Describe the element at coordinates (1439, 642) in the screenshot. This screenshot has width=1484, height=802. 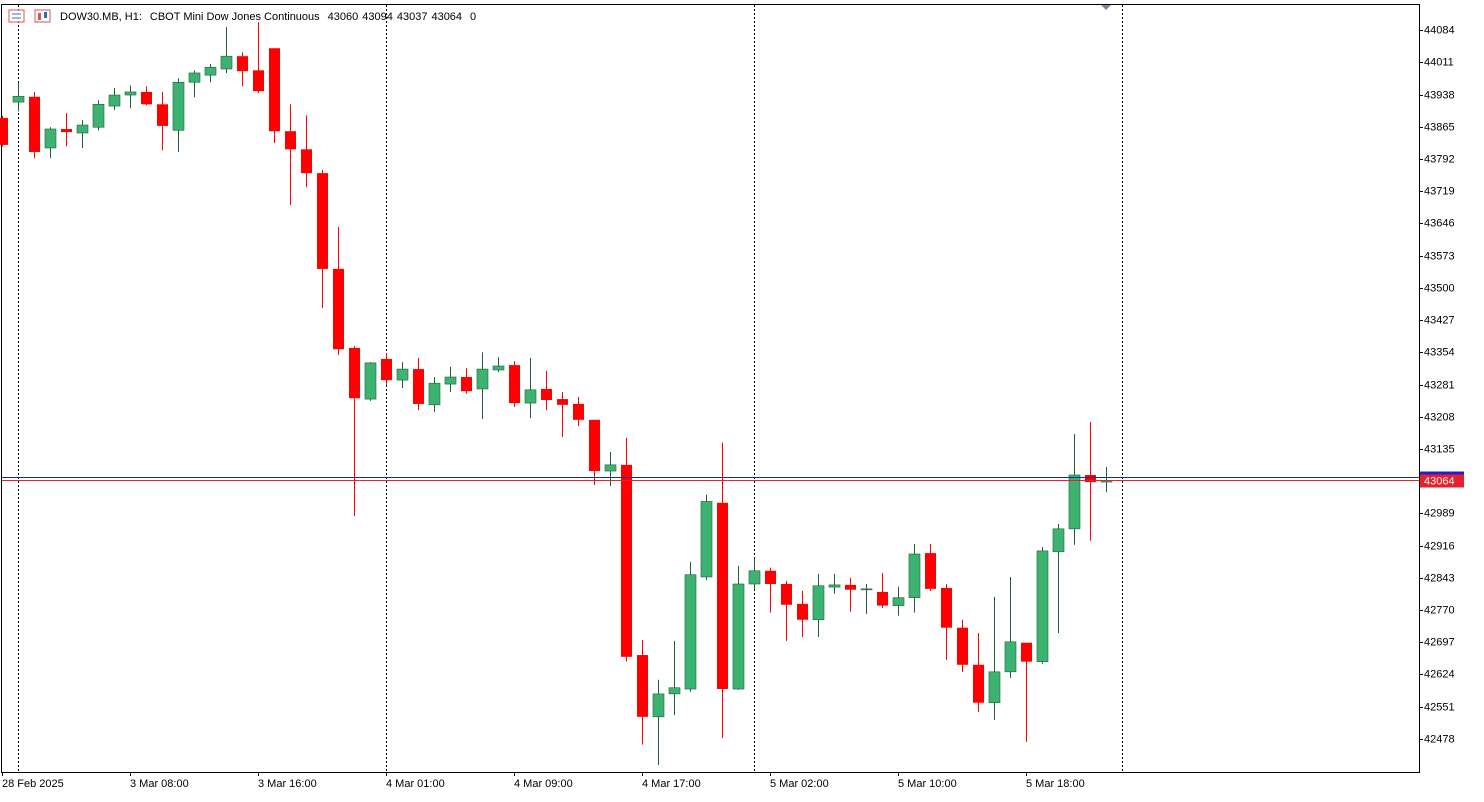
I see `y-tick-label: 42697` at that location.